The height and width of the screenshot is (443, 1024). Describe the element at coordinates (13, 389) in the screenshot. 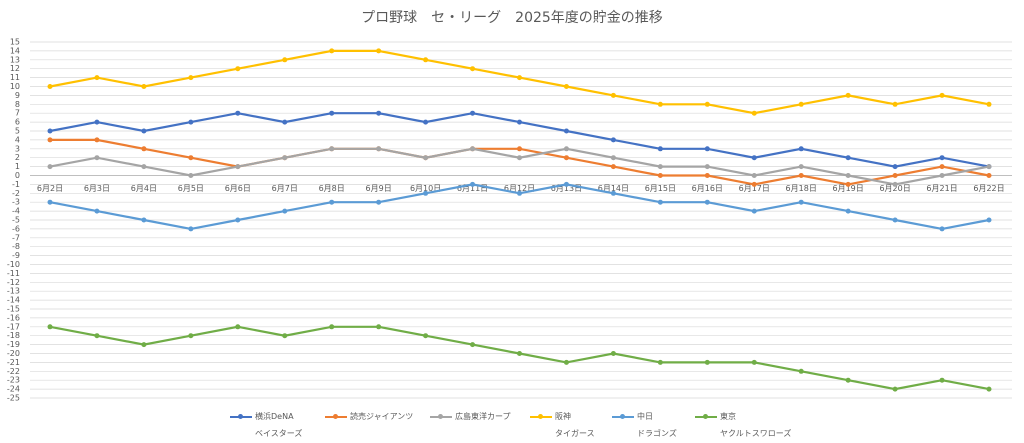

I see `y-tick-label: -24` at that location.